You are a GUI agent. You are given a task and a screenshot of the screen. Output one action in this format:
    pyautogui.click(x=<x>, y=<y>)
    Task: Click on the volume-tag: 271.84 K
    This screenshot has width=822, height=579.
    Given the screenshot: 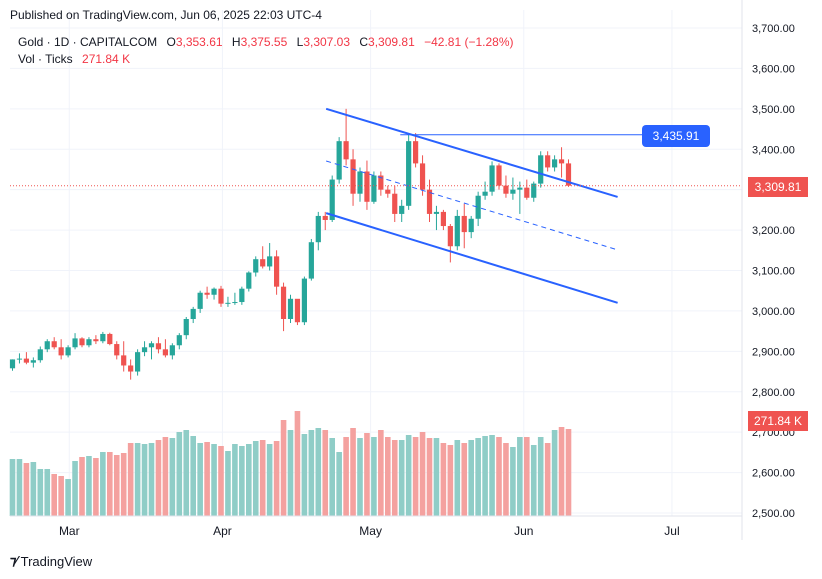 What is the action you would take?
    pyautogui.click(x=778, y=421)
    